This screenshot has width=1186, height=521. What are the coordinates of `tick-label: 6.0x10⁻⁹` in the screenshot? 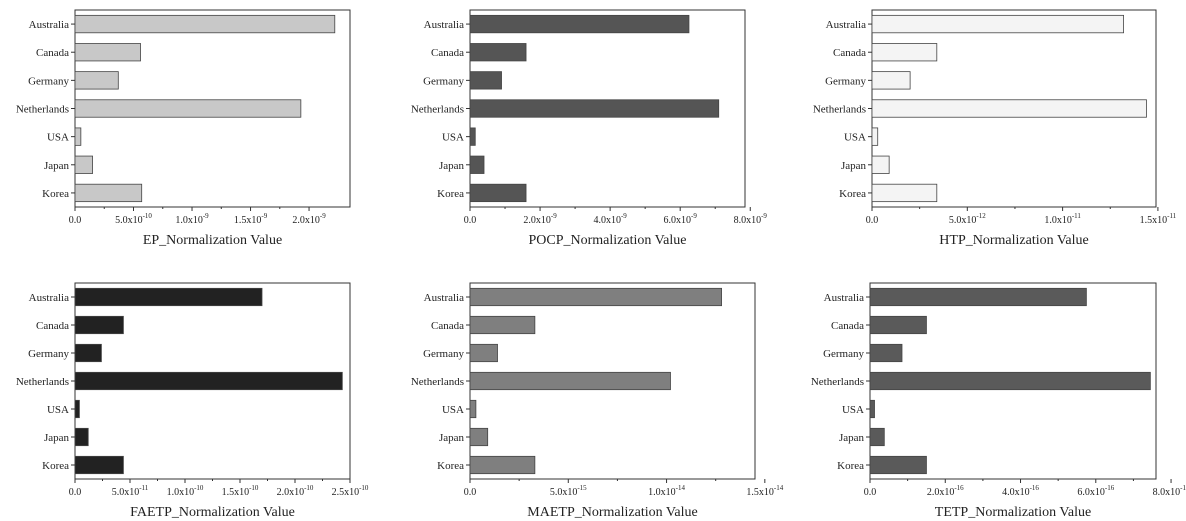 It's located at (681, 219).